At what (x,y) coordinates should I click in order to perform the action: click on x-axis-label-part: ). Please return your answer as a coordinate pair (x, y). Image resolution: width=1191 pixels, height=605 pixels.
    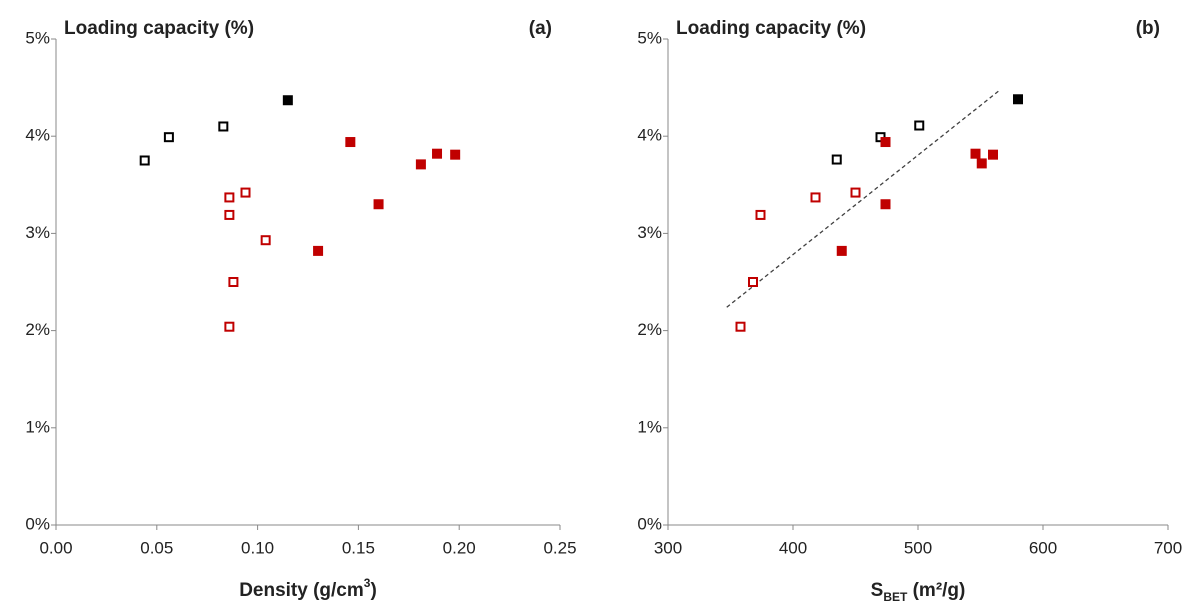
    Looking at the image, I should click on (373, 590).